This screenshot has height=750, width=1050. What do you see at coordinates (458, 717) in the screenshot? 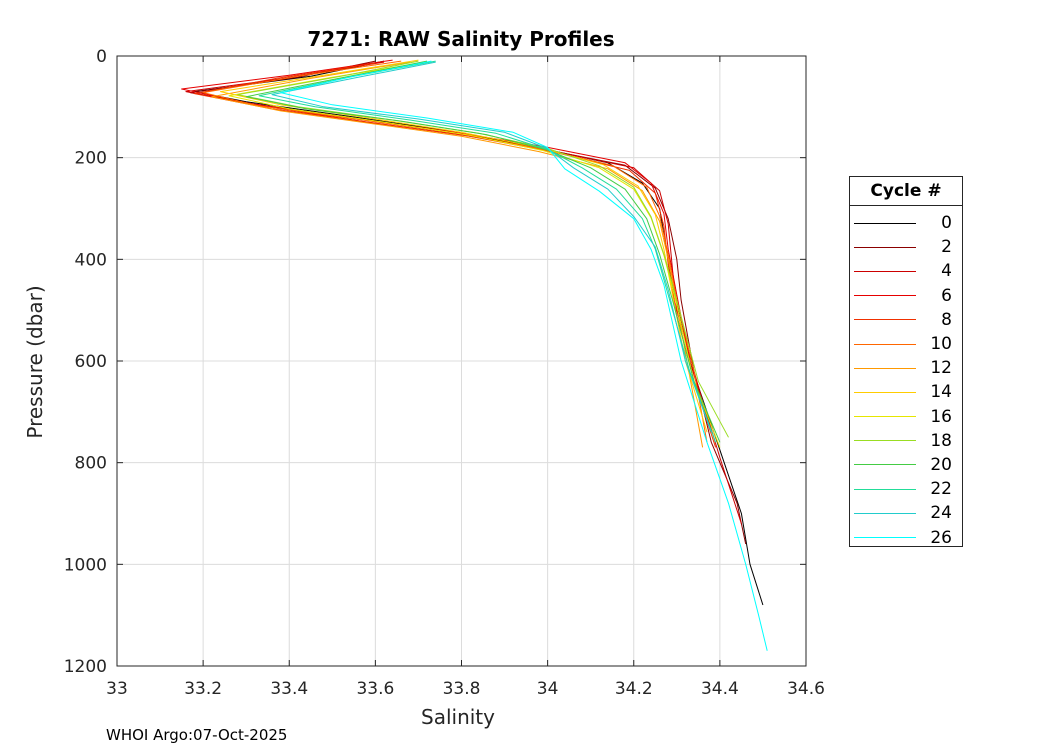
I see `x-axis-label: Salinity` at bounding box center [458, 717].